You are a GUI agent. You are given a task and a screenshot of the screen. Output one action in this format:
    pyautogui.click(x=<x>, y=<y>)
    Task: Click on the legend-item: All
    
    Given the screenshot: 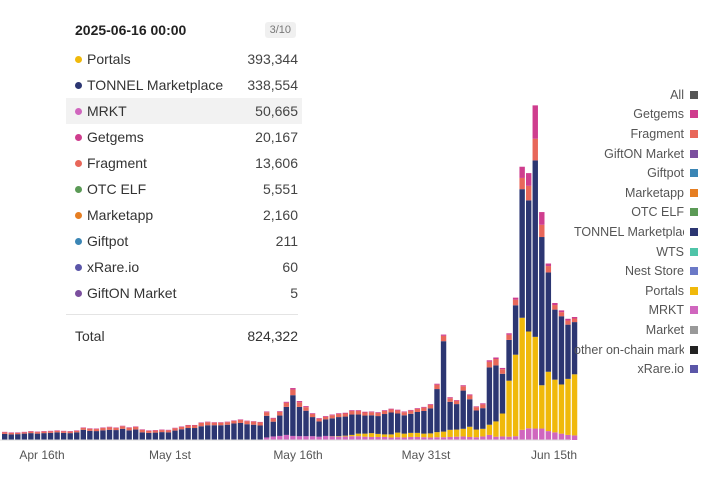 What is the action you would take?
    pyautogui.click(x=632, y=95)
    